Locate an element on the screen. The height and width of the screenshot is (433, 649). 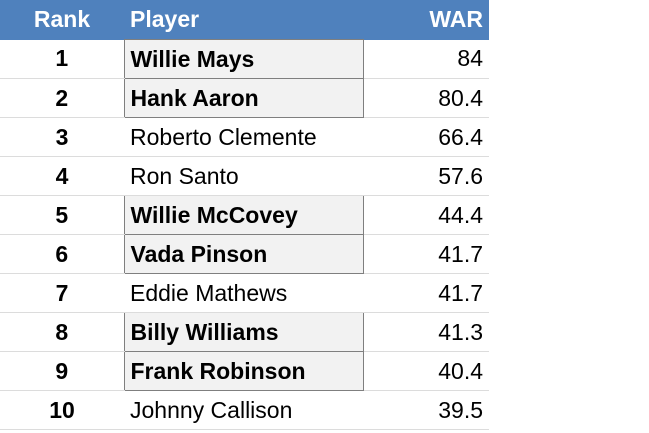
war-cell: 40.4 is located at coordinates (426, 371).